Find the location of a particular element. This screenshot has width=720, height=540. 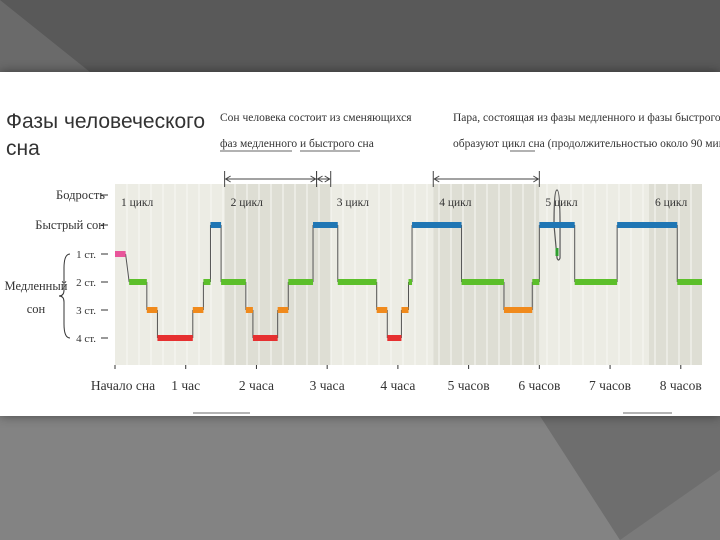

x-label-4: 4 часа is located at coordinates (397, 385).